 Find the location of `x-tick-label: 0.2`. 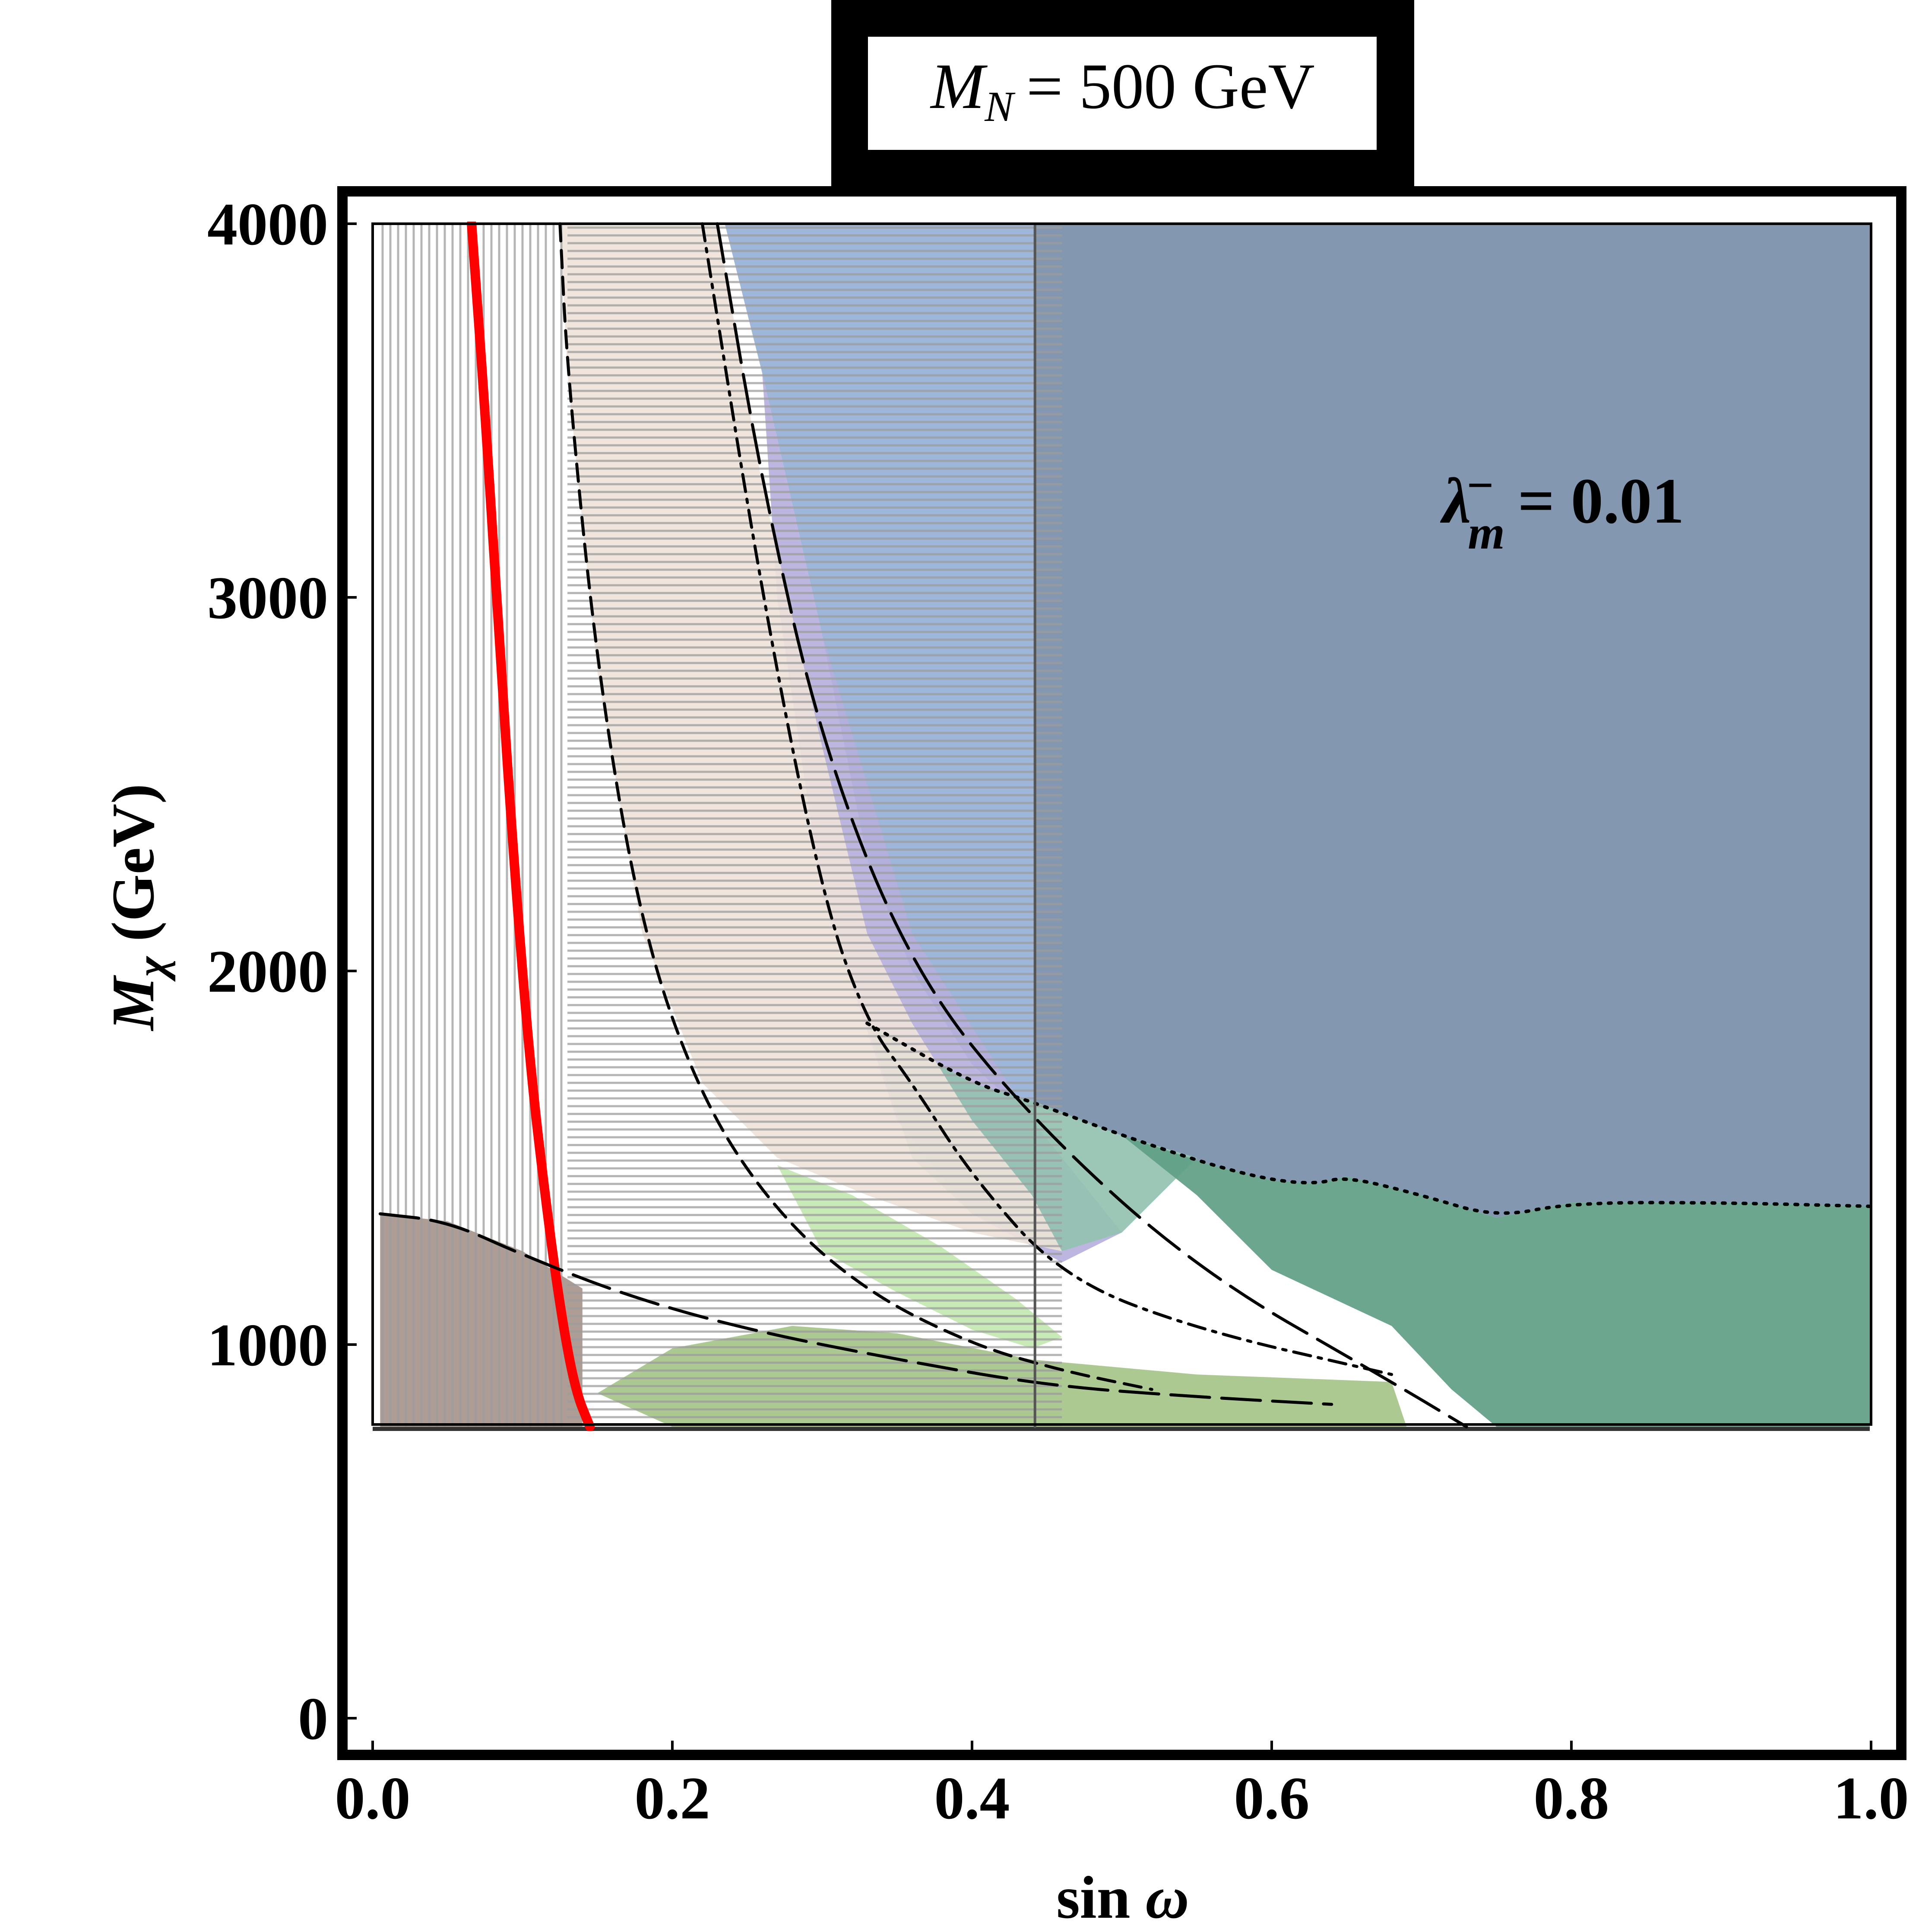

x-tick-label: 0.2 is located at coordinates (672, 1798).